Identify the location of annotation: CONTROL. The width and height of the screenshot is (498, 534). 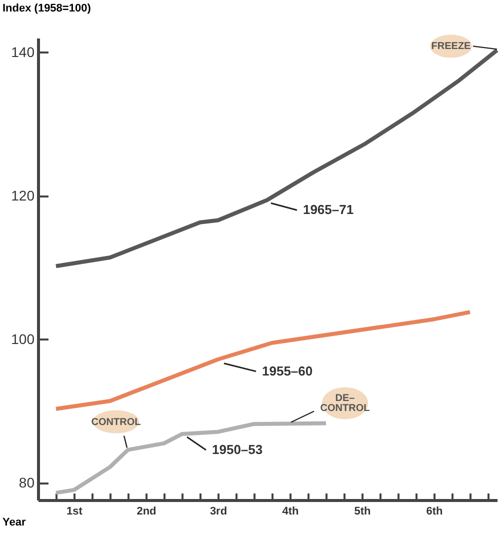
(116, 422).